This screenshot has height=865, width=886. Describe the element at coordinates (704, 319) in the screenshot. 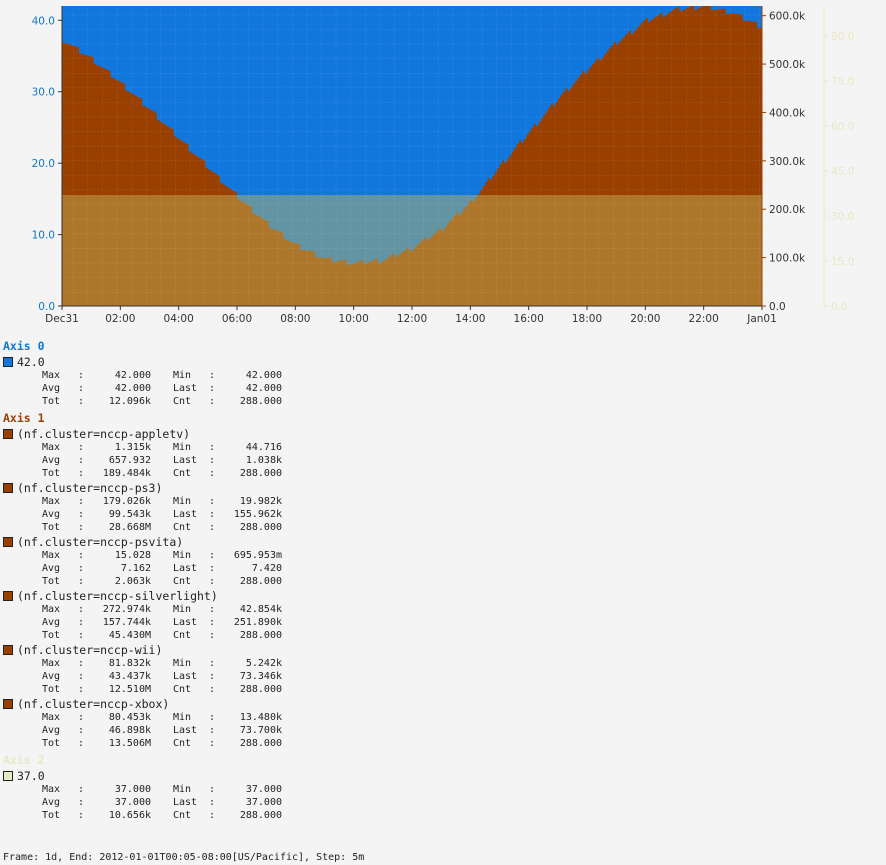

I see `x-tick-label: 22:00` at that location.